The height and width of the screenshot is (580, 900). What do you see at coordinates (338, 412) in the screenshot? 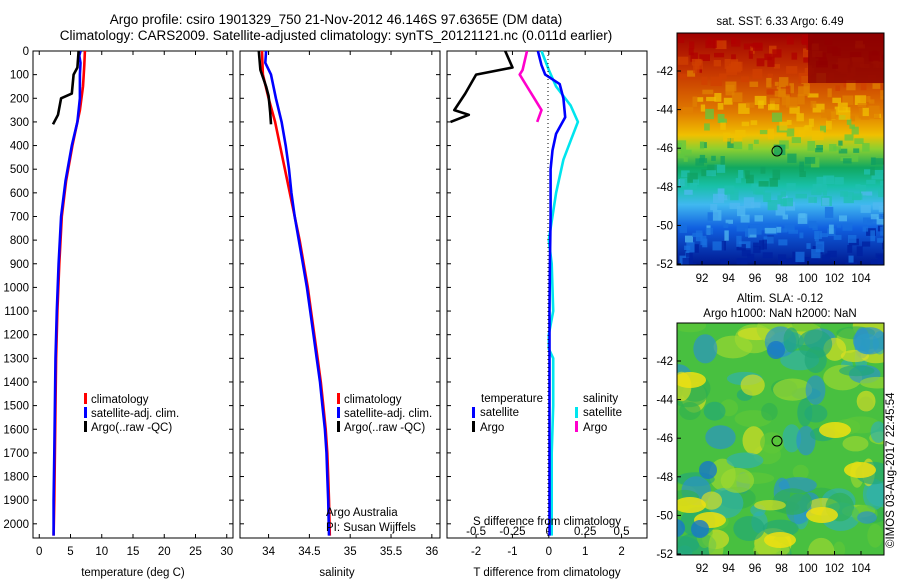
I see `legend-swatch-satellite` at bounding box center [338, 412].